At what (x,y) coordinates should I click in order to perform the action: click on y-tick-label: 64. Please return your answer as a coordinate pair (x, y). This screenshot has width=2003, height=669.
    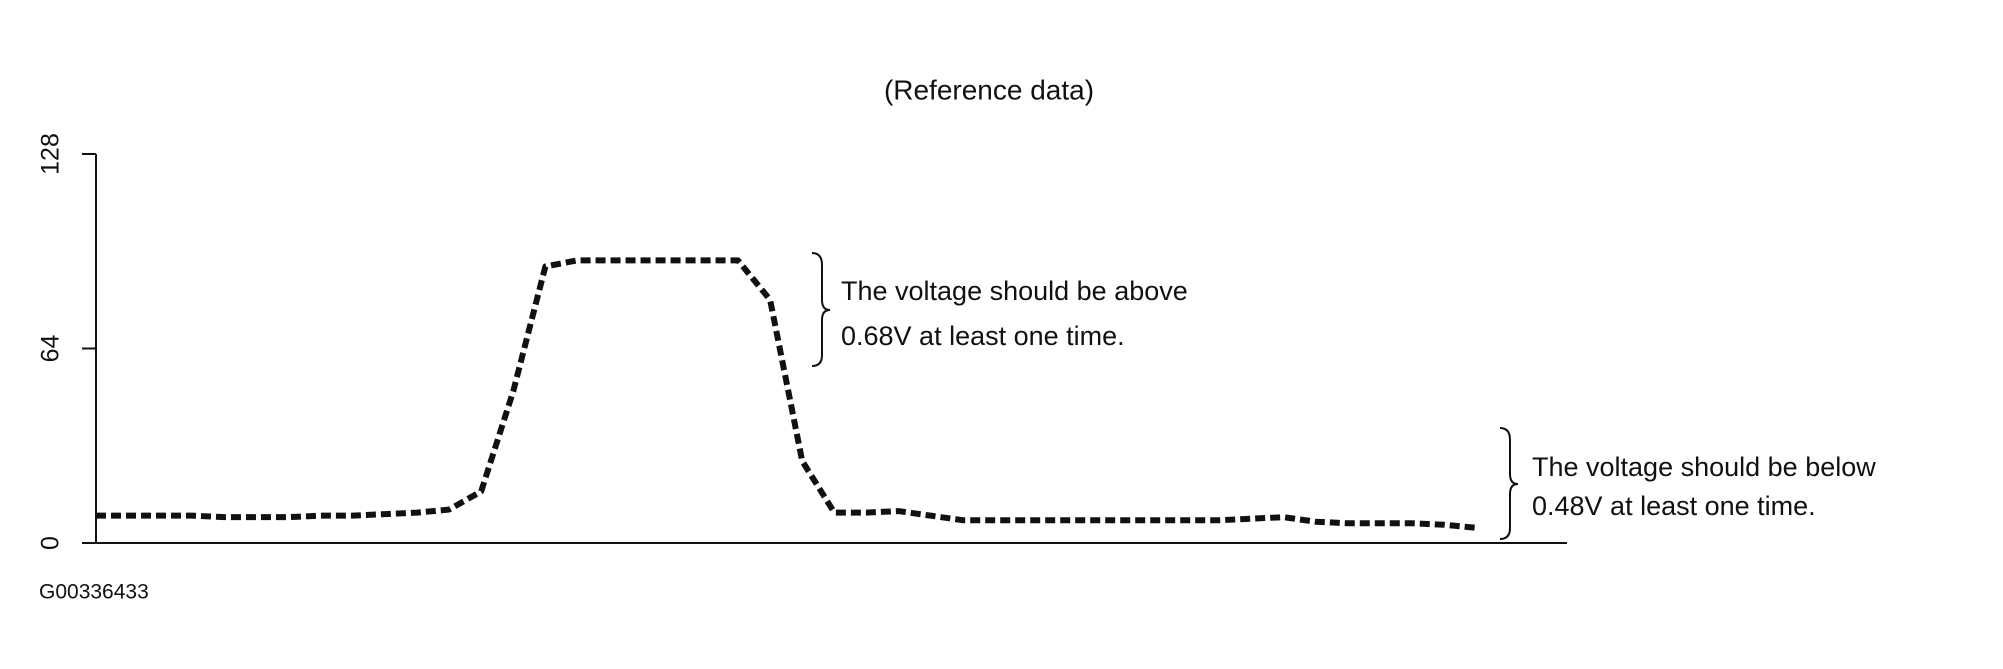
    Looking at the image, I should click on (51, 349).